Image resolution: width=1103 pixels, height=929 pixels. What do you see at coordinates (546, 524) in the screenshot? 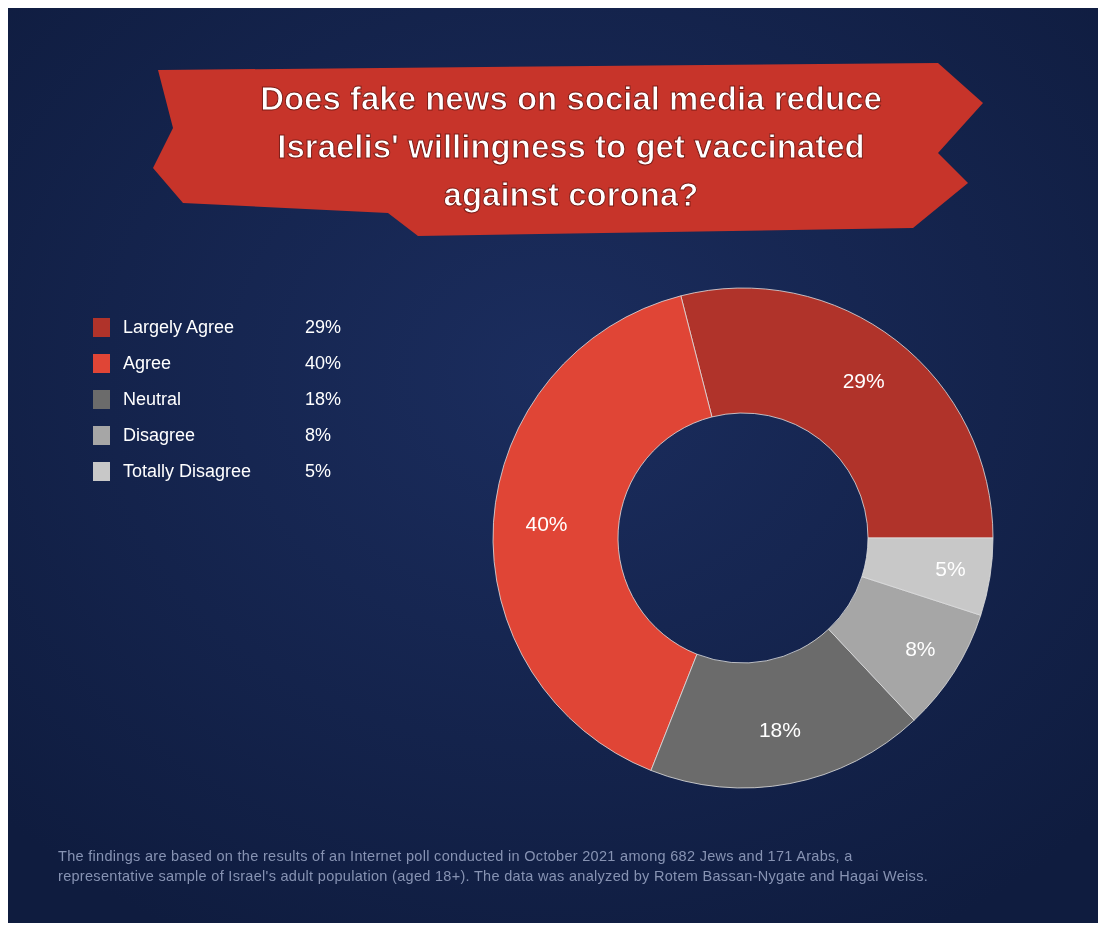
I see `text: 40%` at bounding box center [546, 524].